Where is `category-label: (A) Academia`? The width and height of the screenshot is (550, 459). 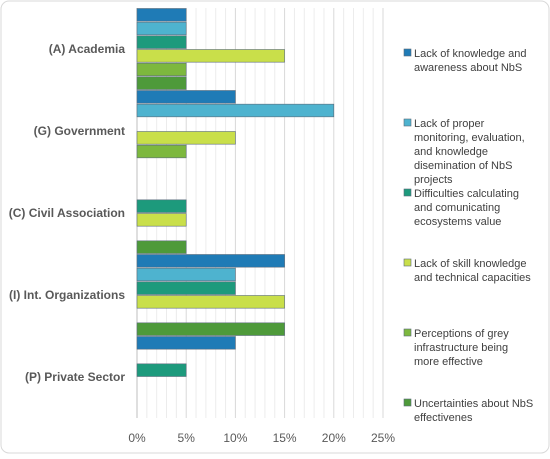
category-label: (A) Academia is located at coordinates (87, 49).